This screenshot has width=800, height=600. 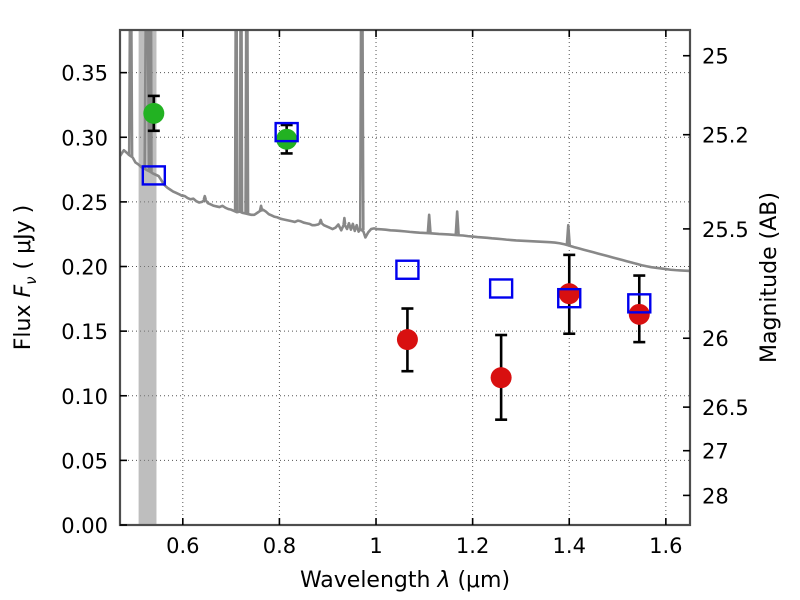 What do you see at coordinates (84, 461) in the screenshot?
I see `y-tick-label: 0.05` at bounding box center [84, 461].